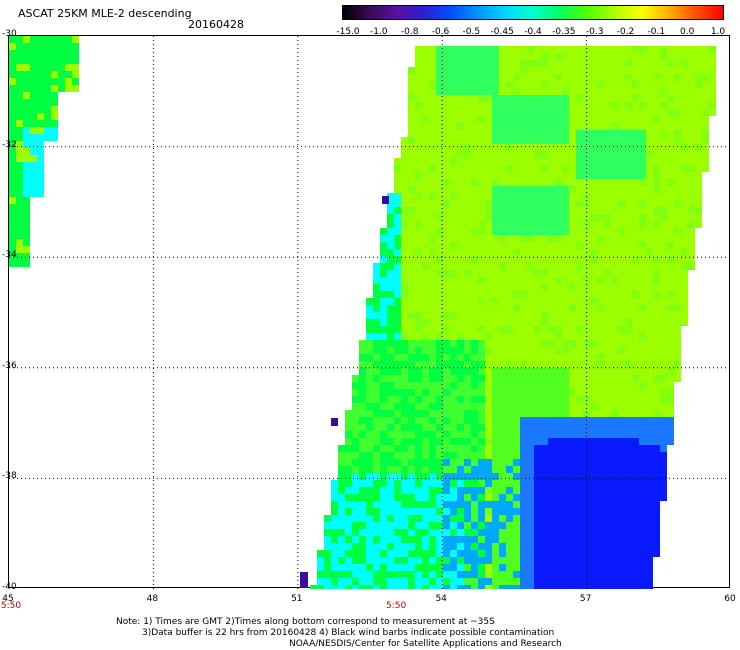 The width and height of the screenshot is (740, 650). I want to click on lon-tick-label: 45, so click(8, 599).